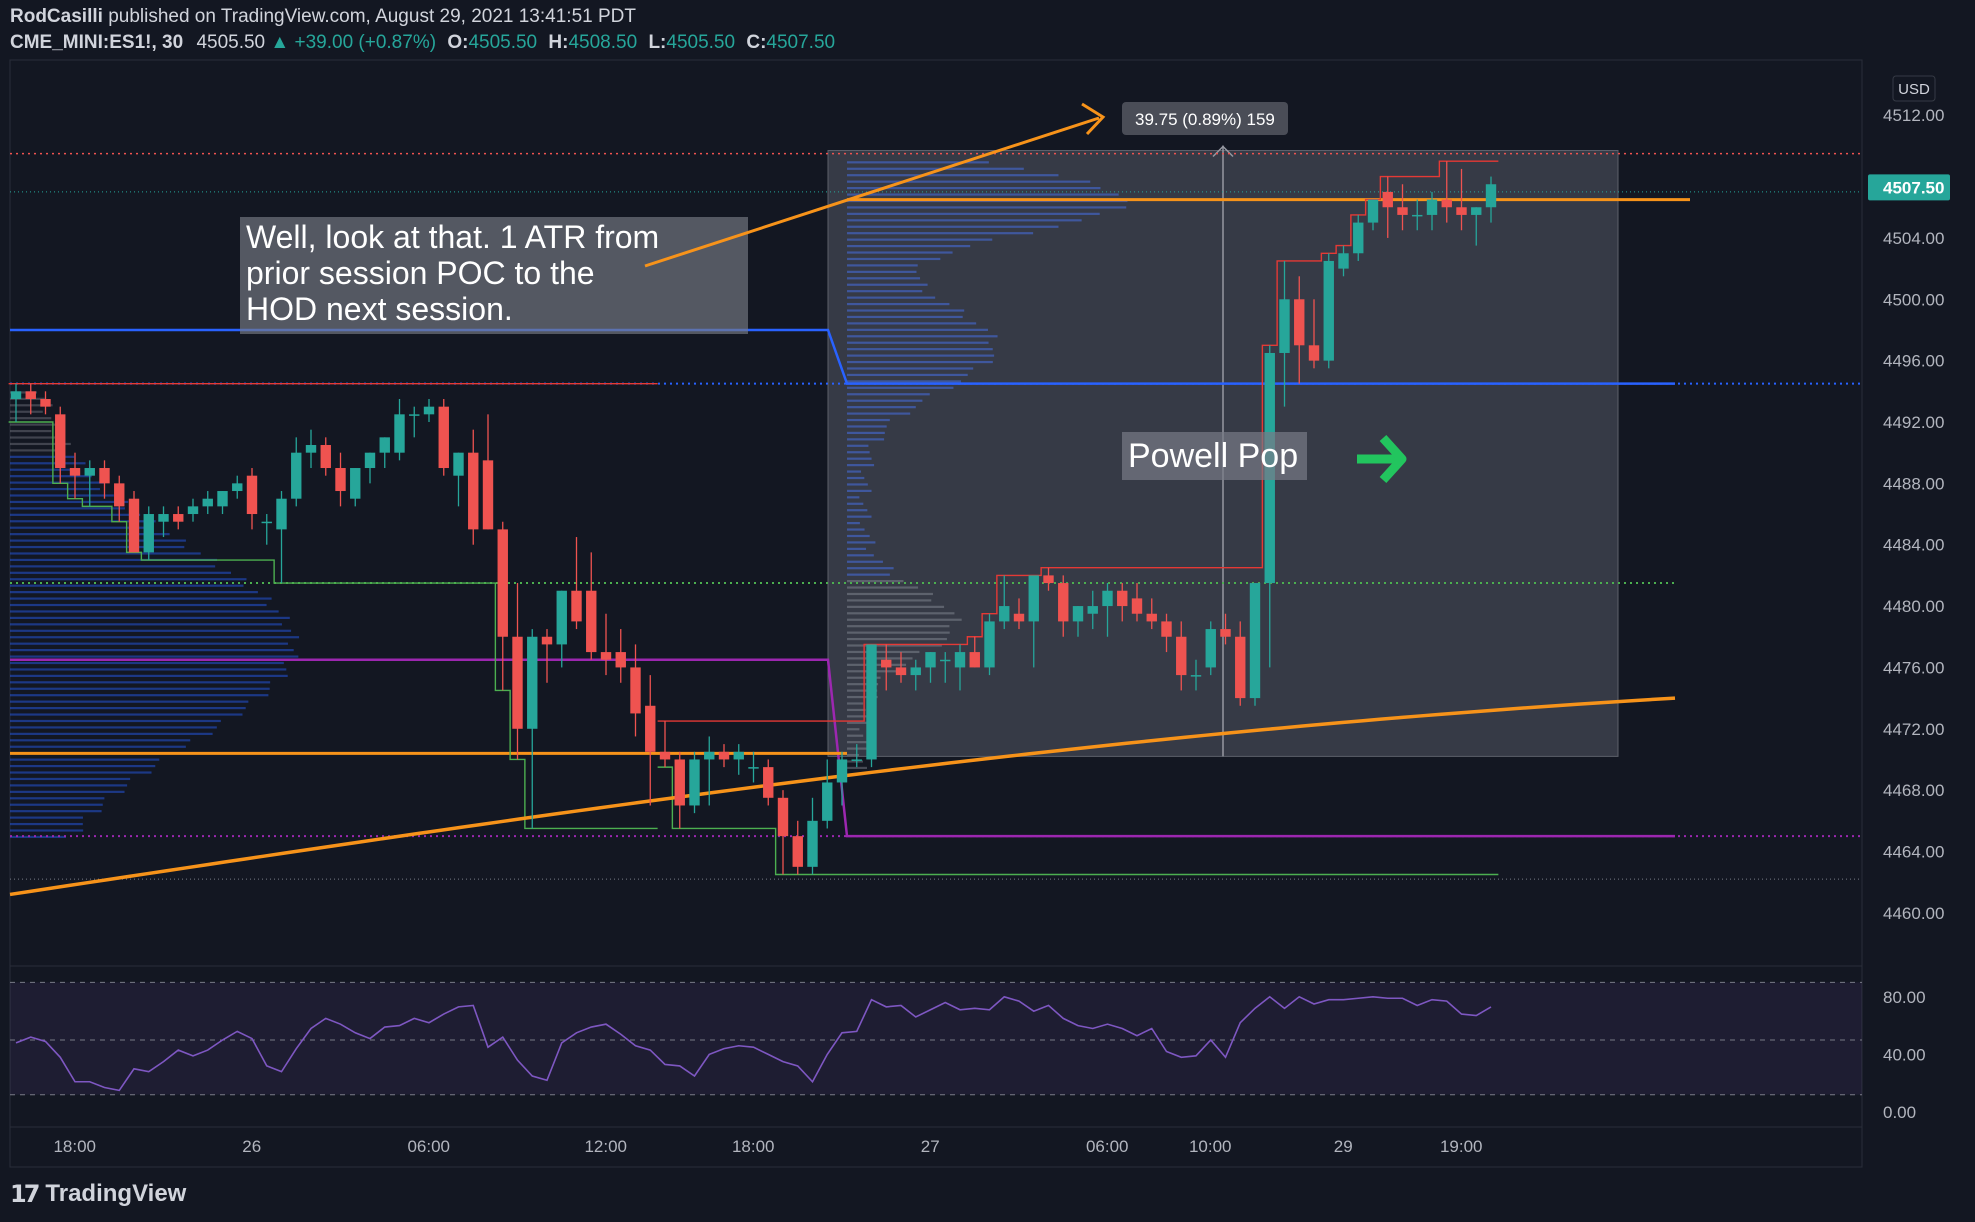  Describe the element at coordinates (1205, 118) in the screenshot. I see `measure-label-box` at that location.